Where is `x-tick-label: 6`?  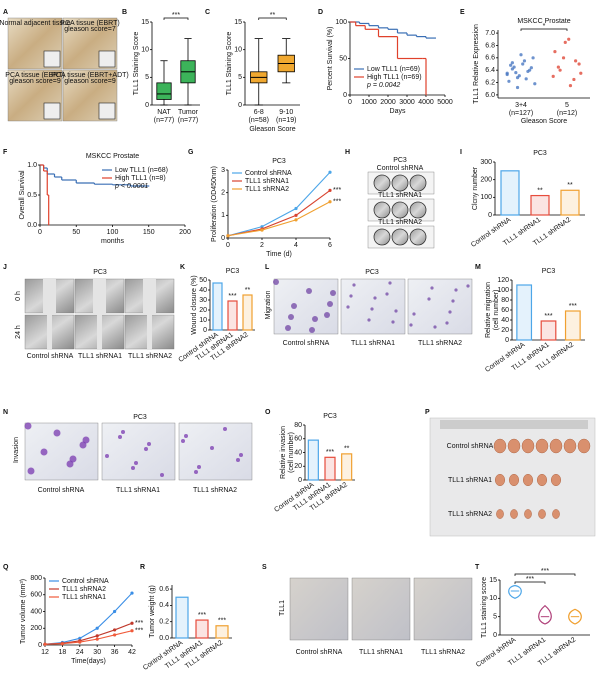
x-tick-label: 6 is located at coordinates (330, 245).